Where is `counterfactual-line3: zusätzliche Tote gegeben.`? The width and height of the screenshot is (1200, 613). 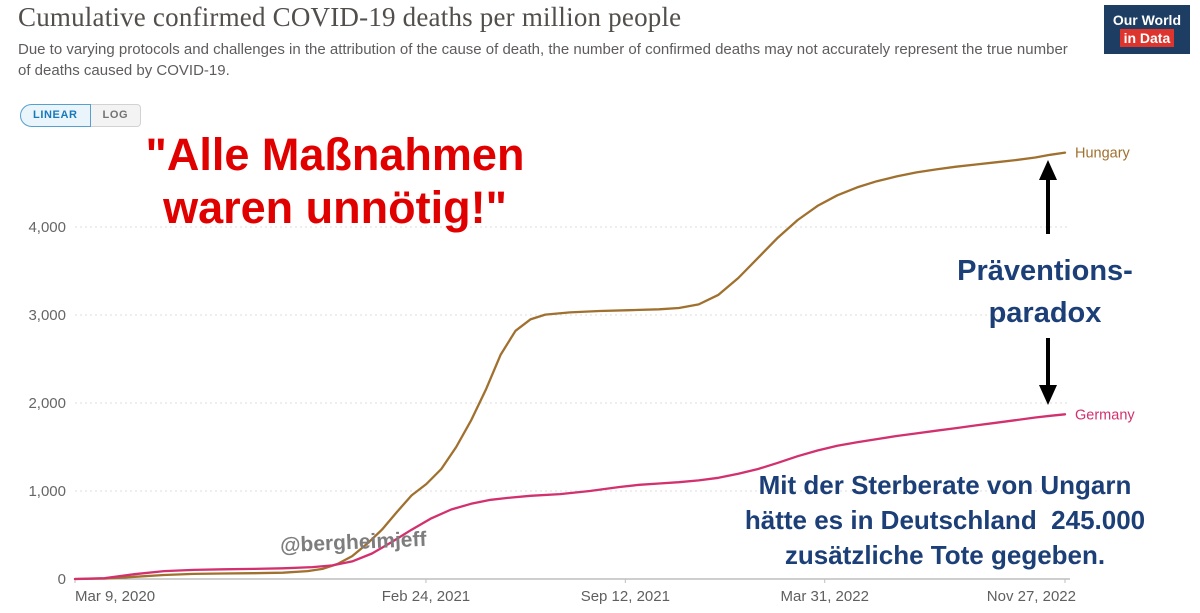 counterfactual-line3: zusätzliche Tote gegeben. is located at coordinates (945, 555).